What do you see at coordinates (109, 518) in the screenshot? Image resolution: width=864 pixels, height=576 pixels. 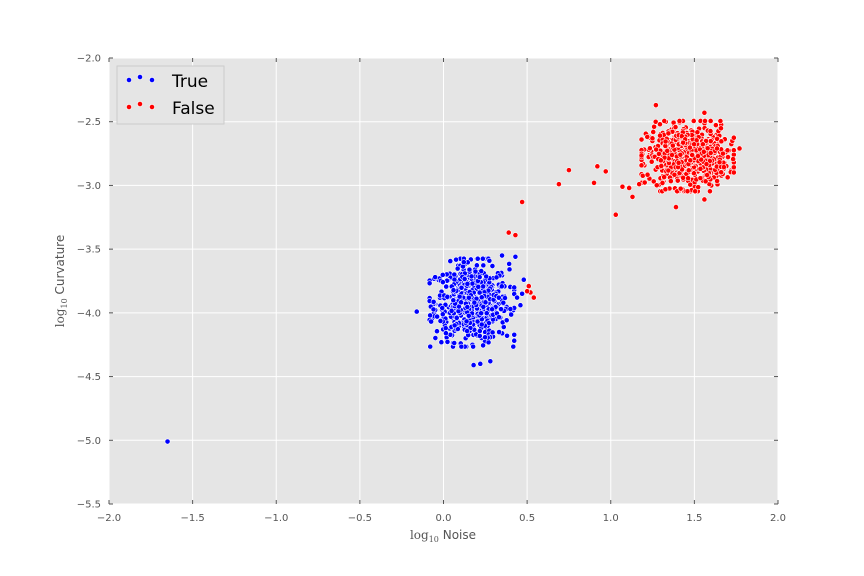 I see `x-tick-label: −2.0` at bounding box center [109, 518].